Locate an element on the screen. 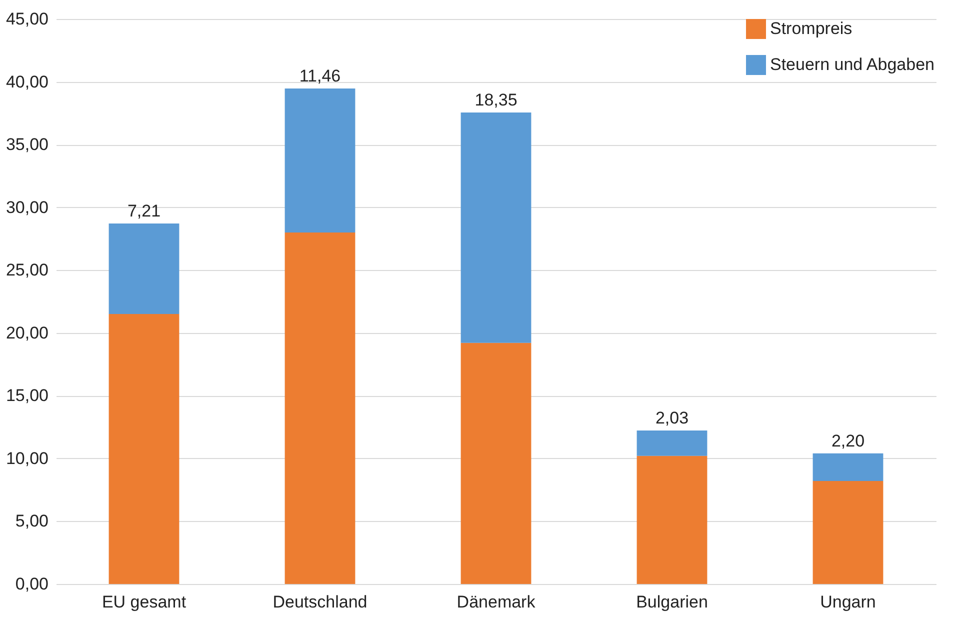  y-tick-label: 25,00 is located at coordinates (27, 270).